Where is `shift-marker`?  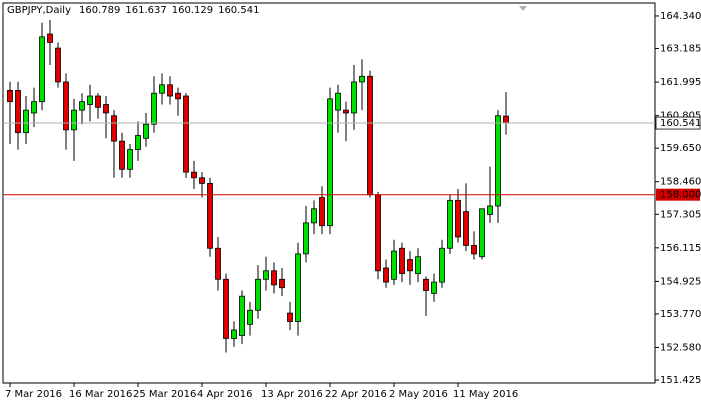 shift-marker is located at coordinates (523, 8).